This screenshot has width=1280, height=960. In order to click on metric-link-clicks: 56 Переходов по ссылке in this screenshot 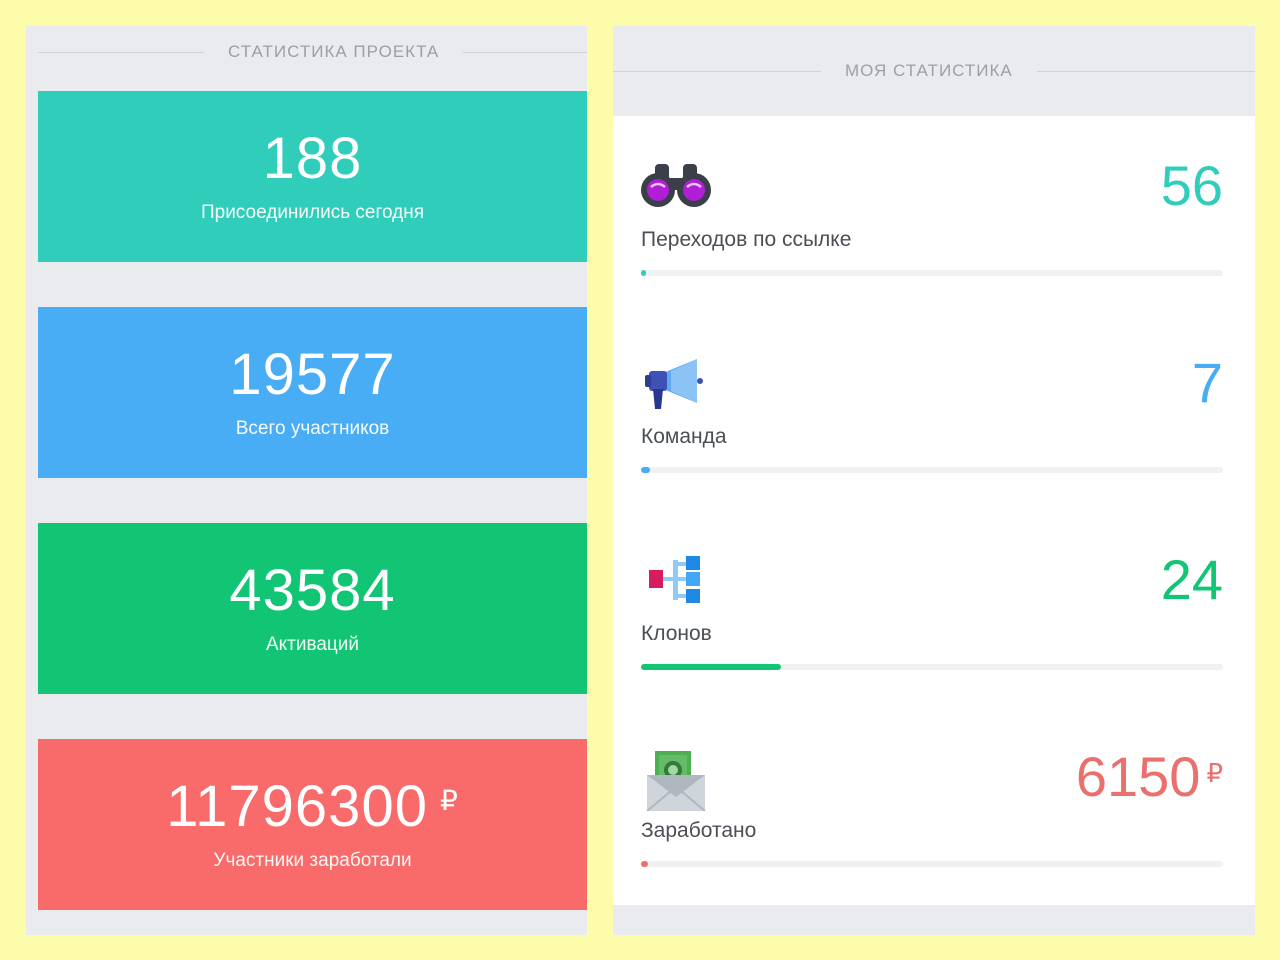, I will do `click(932, 227)`.